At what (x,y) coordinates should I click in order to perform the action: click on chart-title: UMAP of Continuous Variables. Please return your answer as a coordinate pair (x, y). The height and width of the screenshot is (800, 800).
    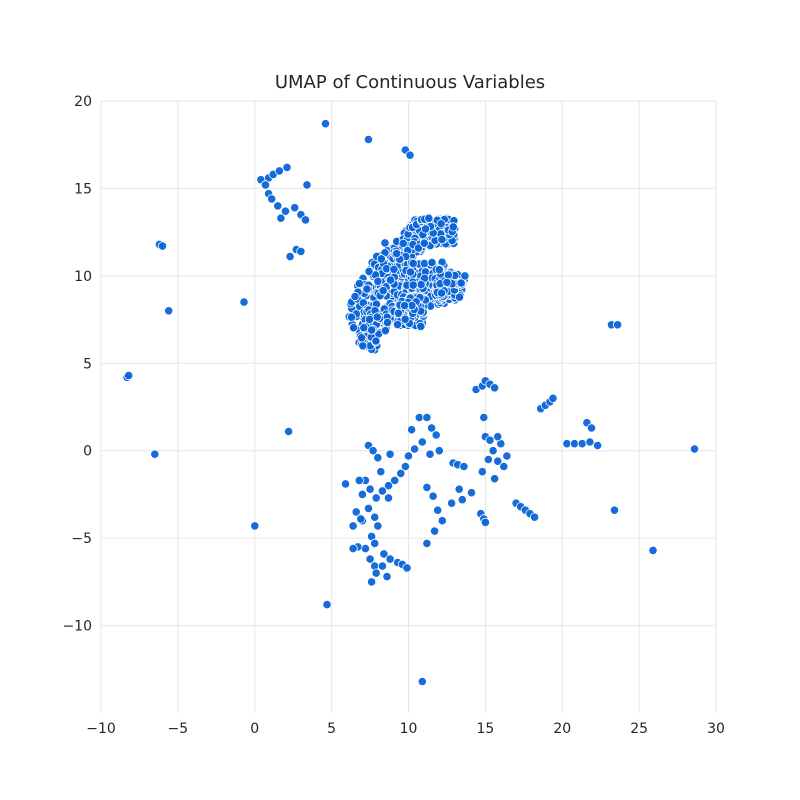
    Looking at the image, I should click on (410, 82).